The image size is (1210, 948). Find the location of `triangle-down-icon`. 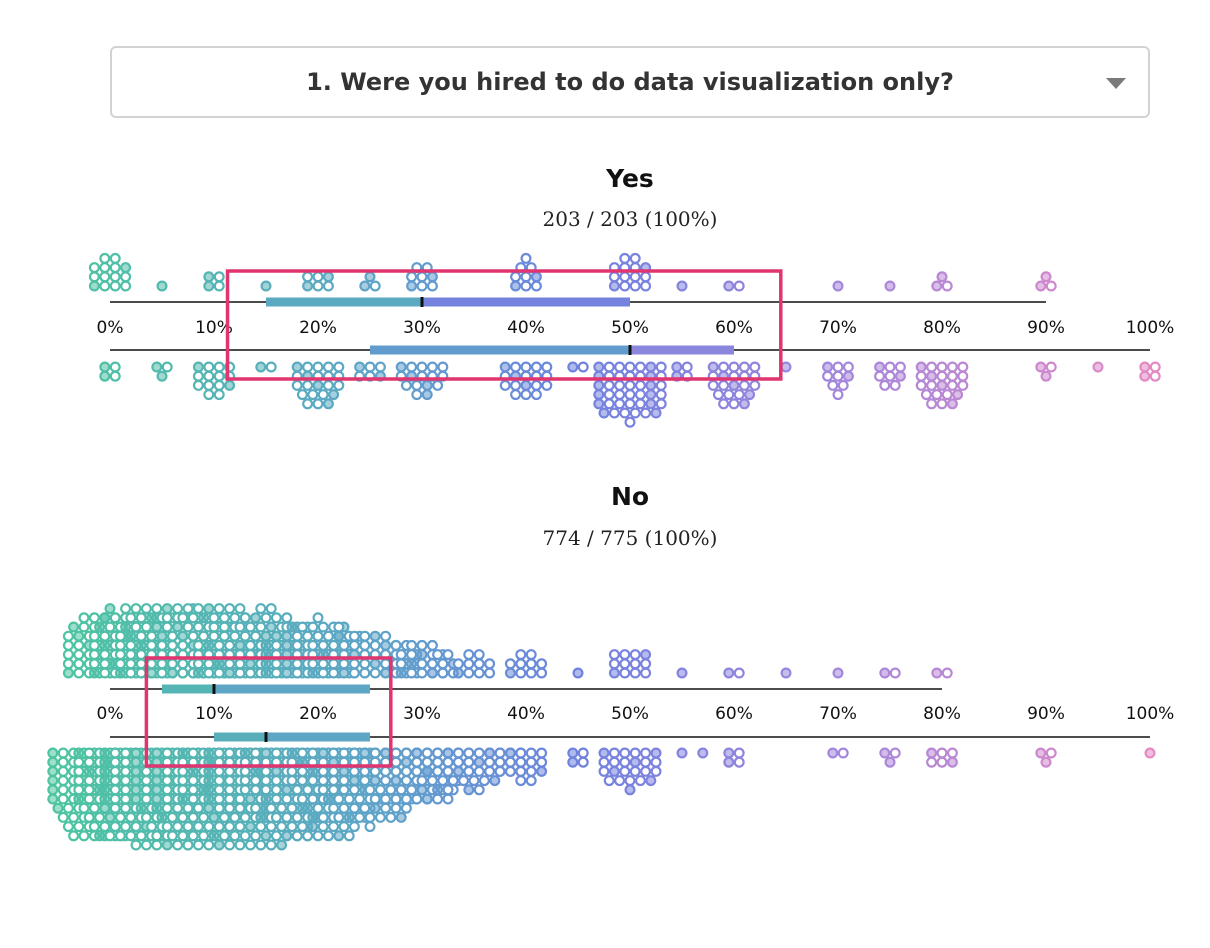

triangle-down-icon is located at coordinates (1116, 83).